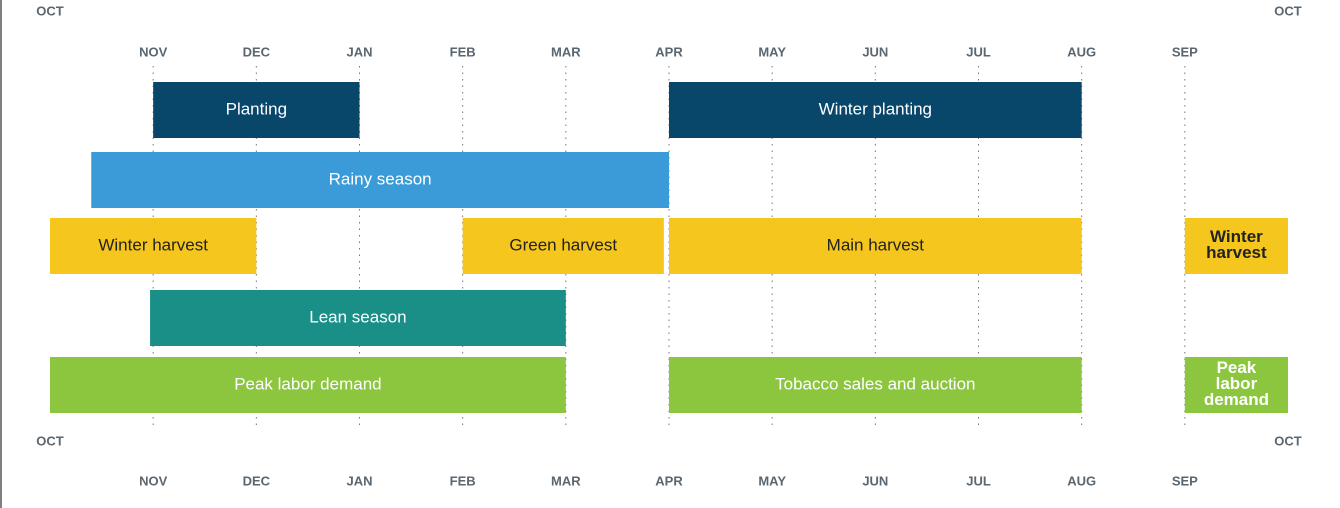 The width and height of the screenshot is (1340, 508). I want to click on bar-label: Lean season, so click(357, 316).